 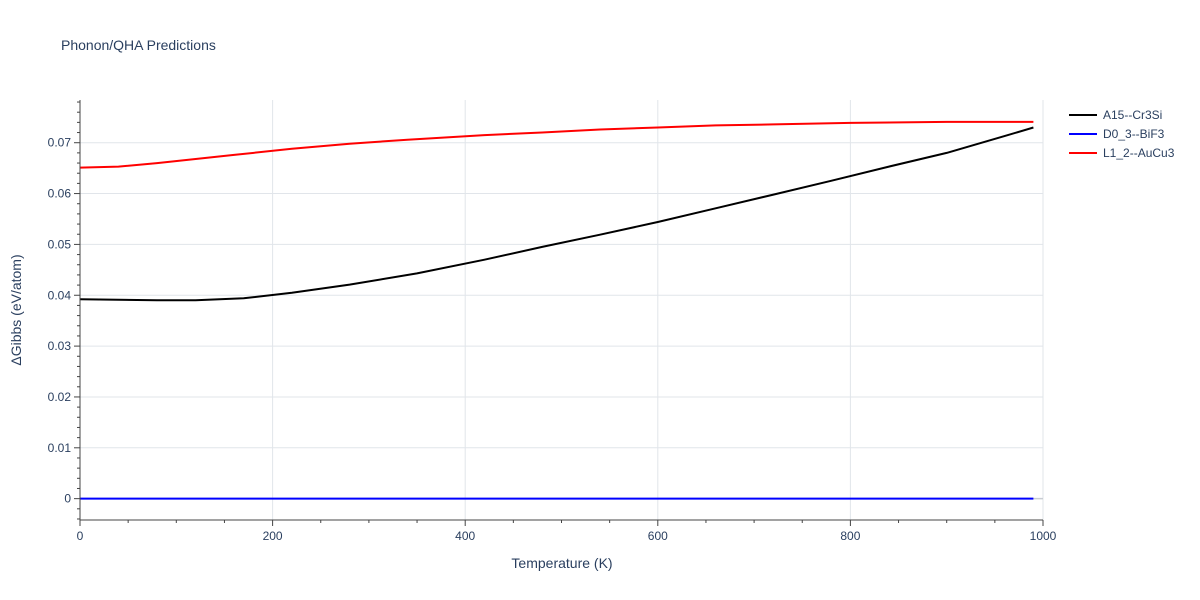 I want to click on y-tick-label: 0.07, so click(x=60, y=143).